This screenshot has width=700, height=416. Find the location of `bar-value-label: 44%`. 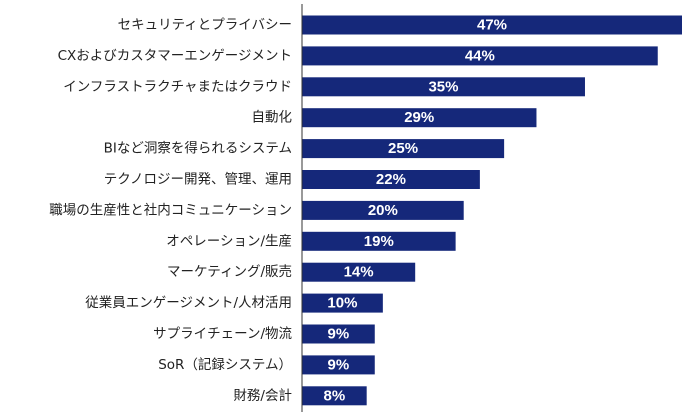

bar-value-label: 44% is located at coordinates (480, 55).